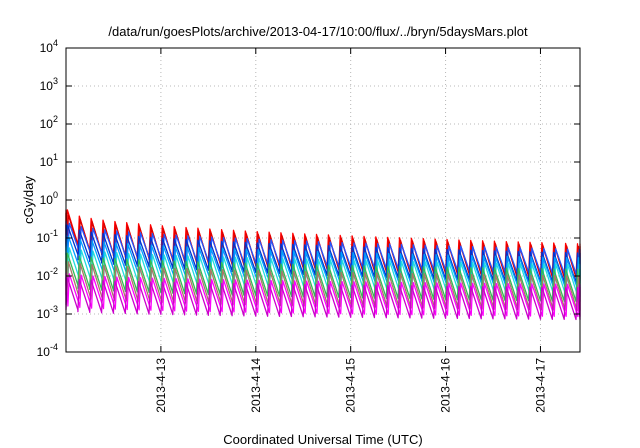 The image size is (640, 448). What do you see at coordinates (446, 385) in the screenshot?
I see `x-tick-label: 2013-4-16` at bounding box center [446, 385].